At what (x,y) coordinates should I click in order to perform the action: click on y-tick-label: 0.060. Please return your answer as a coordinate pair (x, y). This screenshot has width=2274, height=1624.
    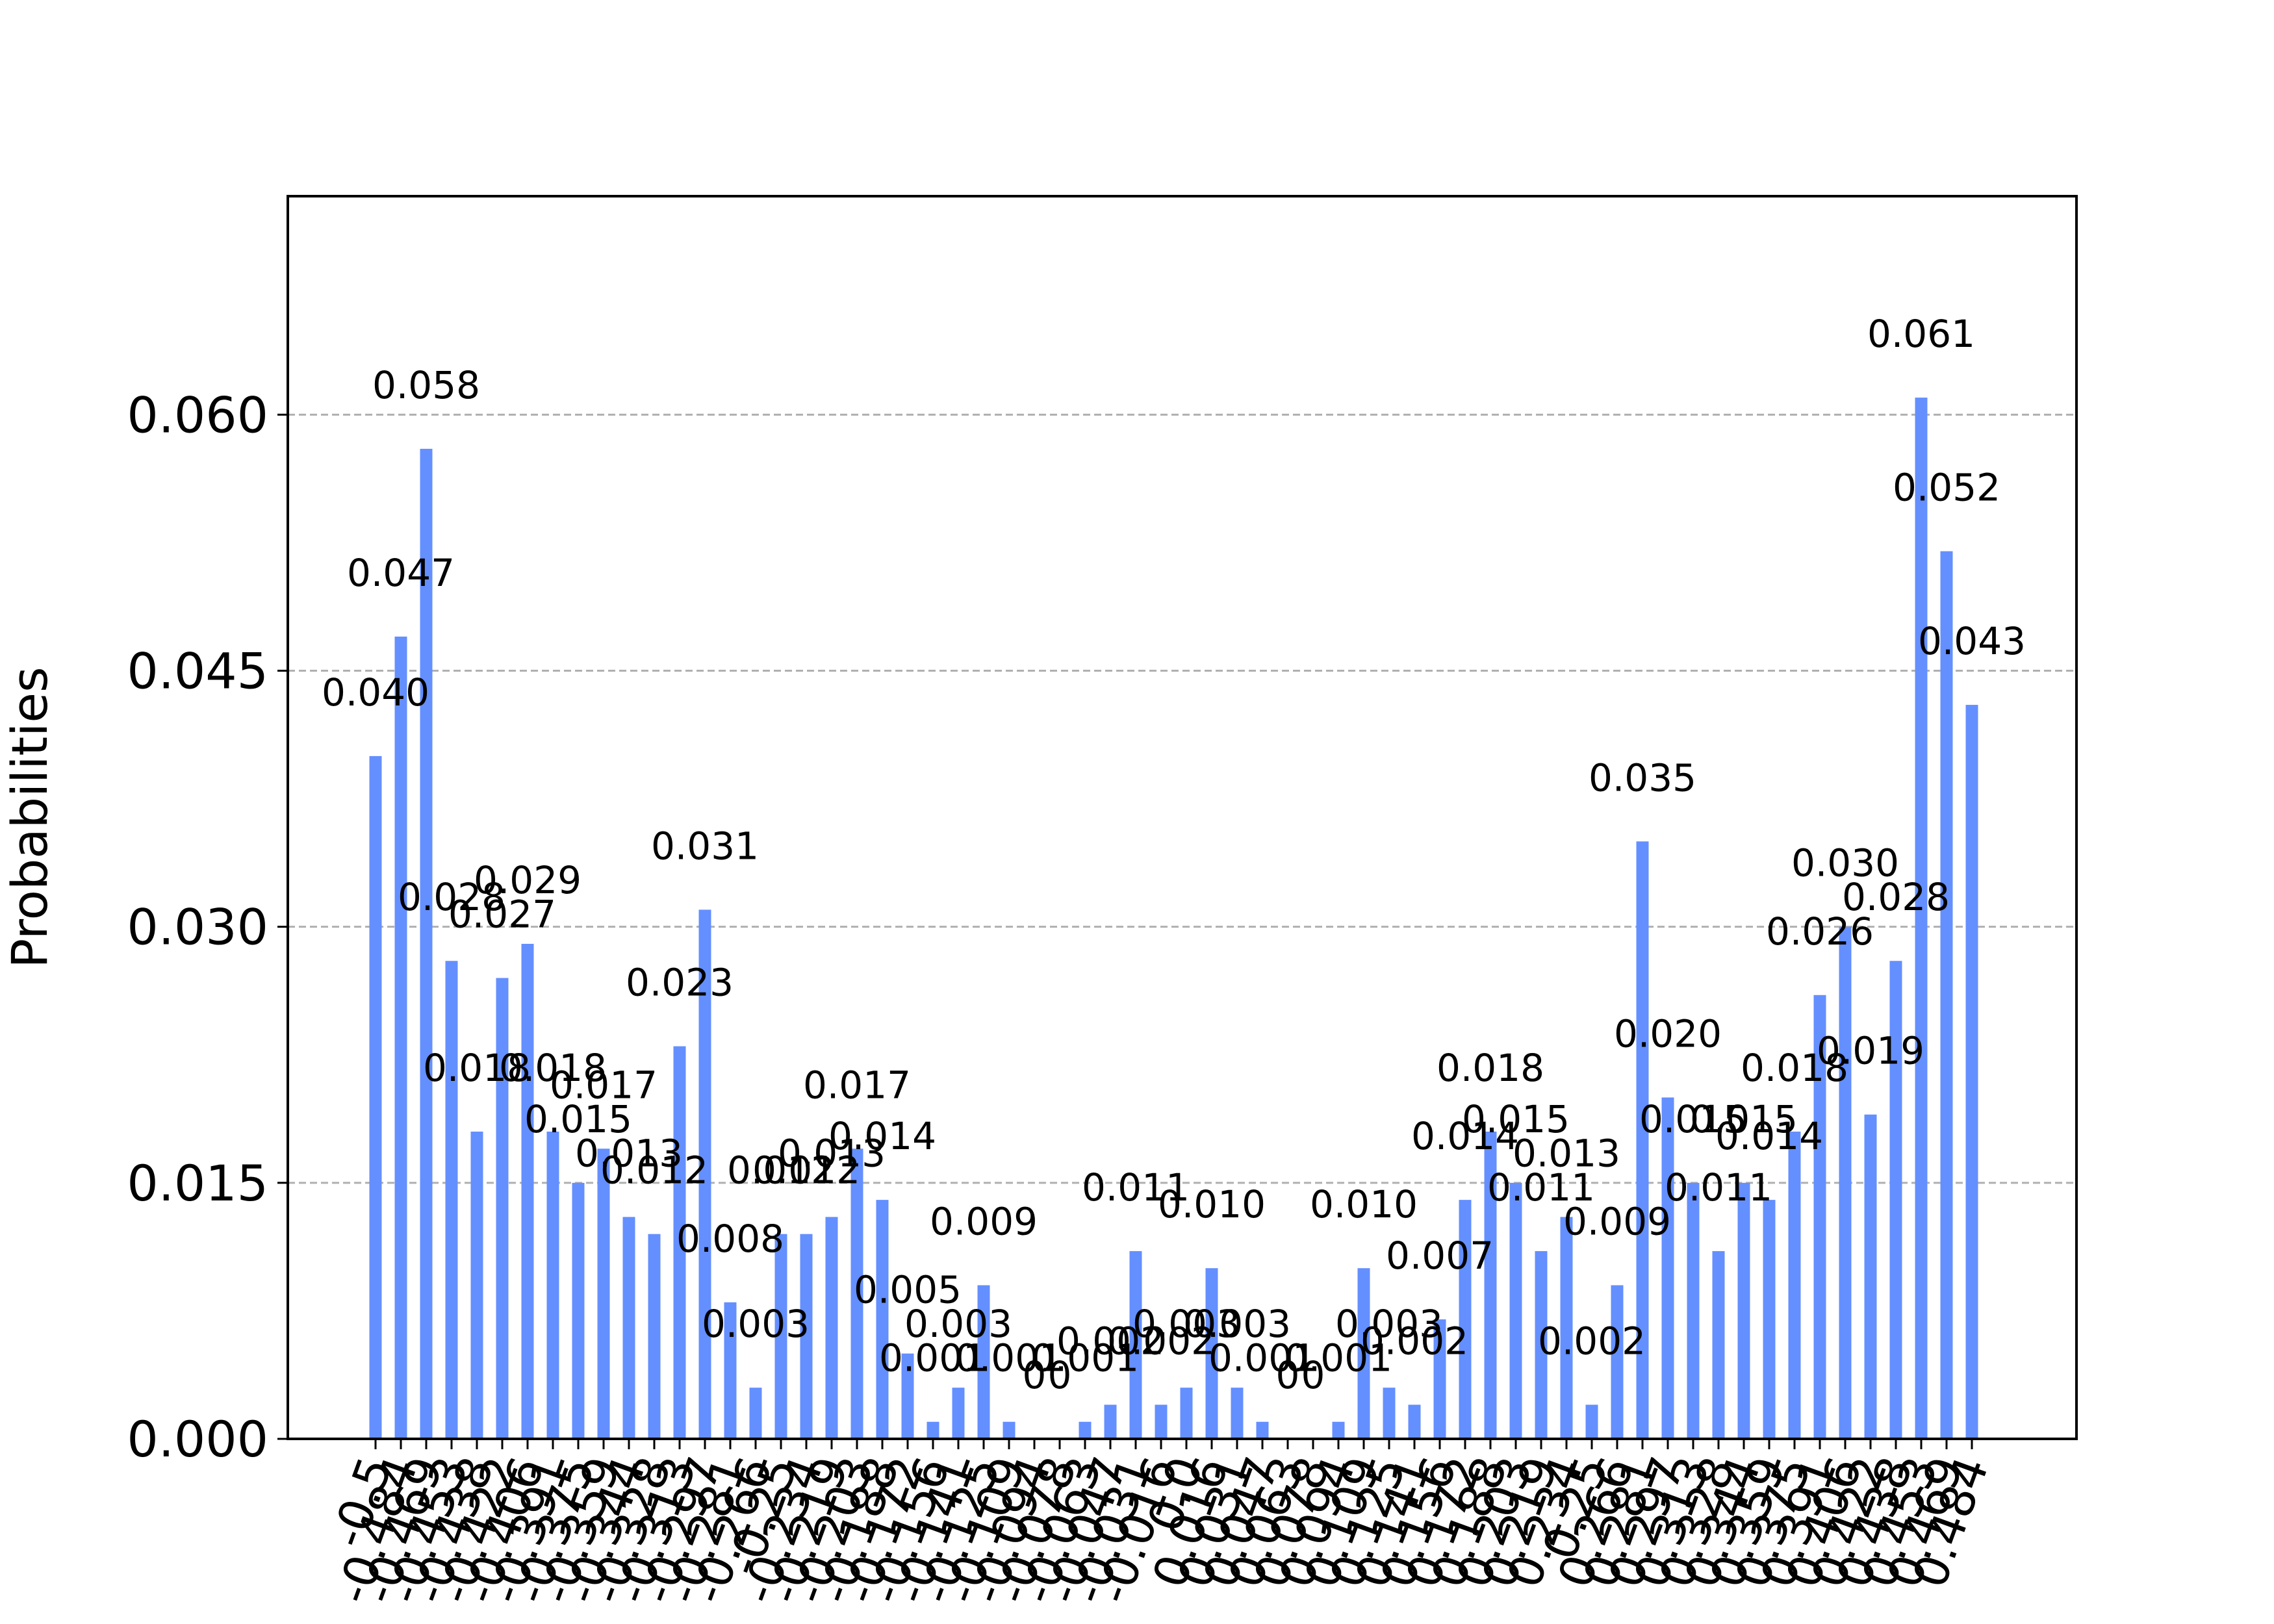
    Looking at the image, I should click on (197, 415).